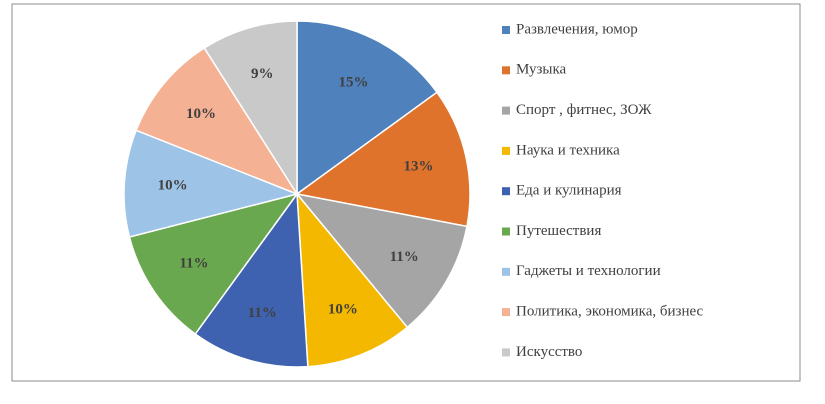 This screenshot has width=825, height=404. What do you see at coordinates (419, 166) in the screenshot?
I see `data-label: 13%` at bounding box center [419, 166].